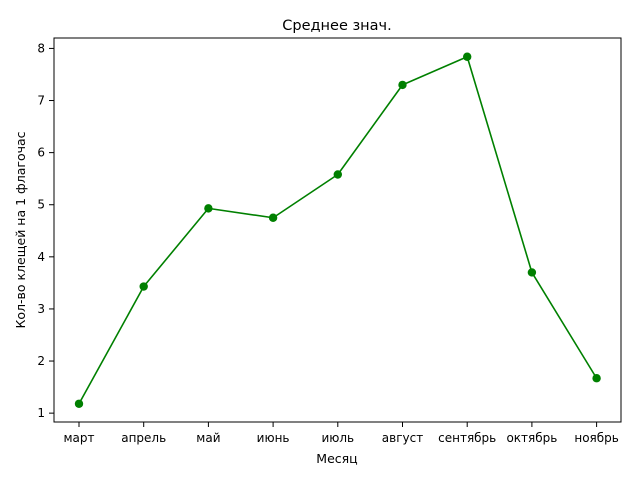 This screenshot has width=640, height=480. I want to click on y-tick-label: 2, so click(41, 361).